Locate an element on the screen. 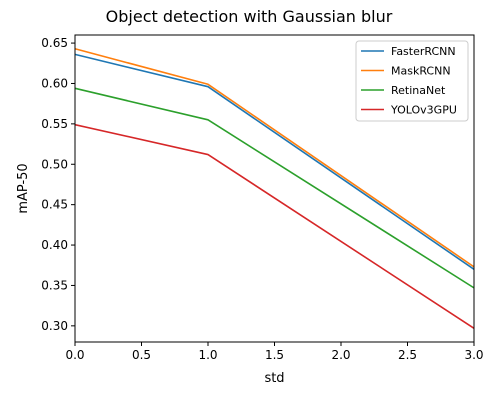 This screenshot has height=405, width=500. y-tick-label: 0.30 is located at coordinates (54, 326).